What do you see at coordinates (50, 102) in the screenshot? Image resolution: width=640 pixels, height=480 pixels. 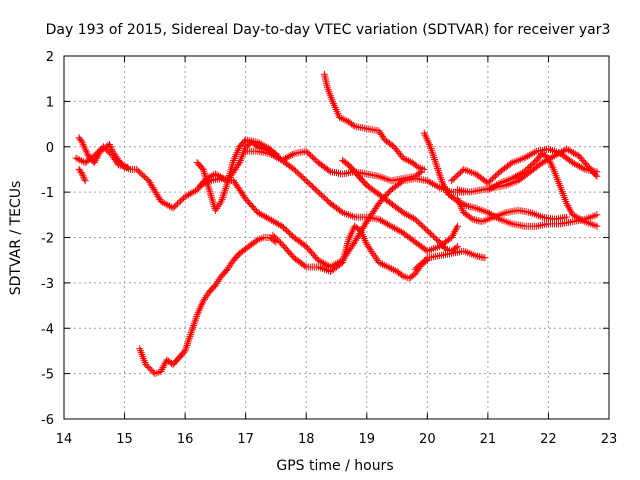 I see `y-tick-label: 1` at bounding box center [50, 102].